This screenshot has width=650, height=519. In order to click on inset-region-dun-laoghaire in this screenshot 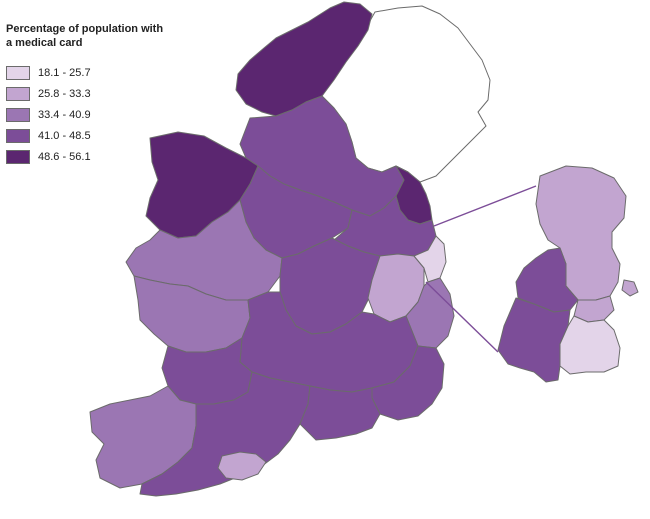, I will do `click(590, 345)`.